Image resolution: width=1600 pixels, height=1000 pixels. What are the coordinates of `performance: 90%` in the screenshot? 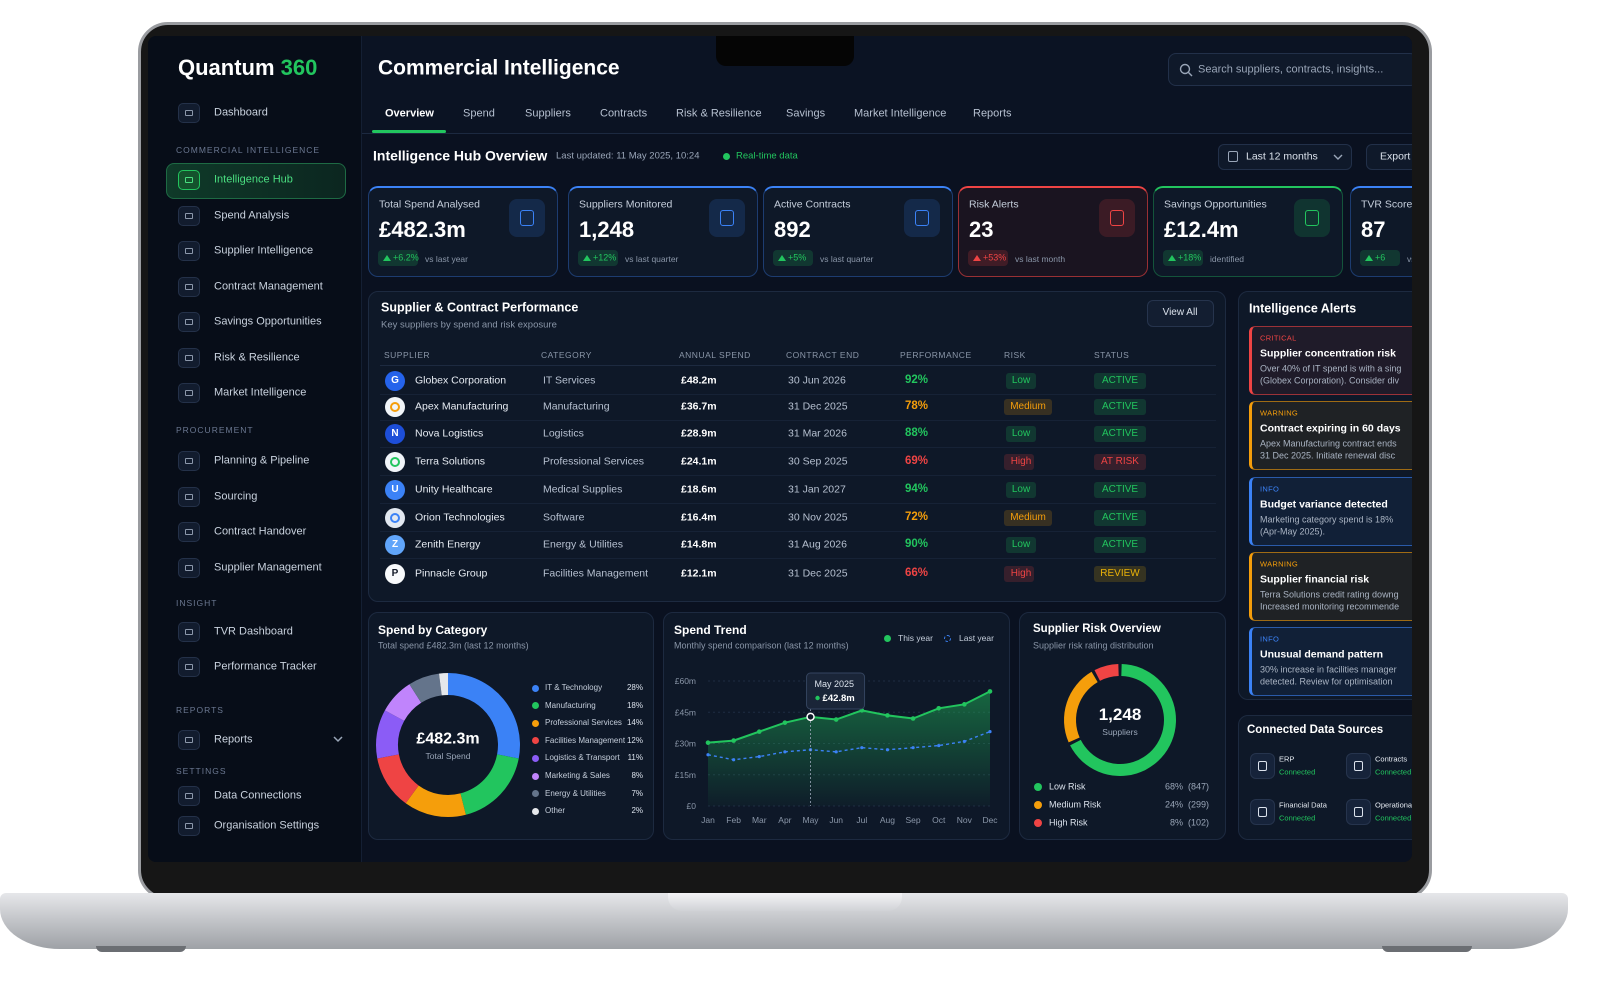 It's located at (917, 544).